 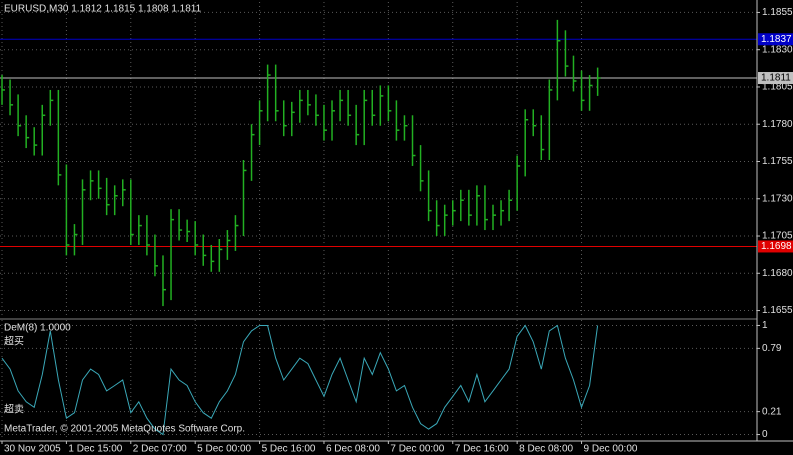 What do you see at coordinates (160, 449) in the screenshot?
I see `x-tick-label: 2 Dec 07:00` at bounding box center [160, 449].